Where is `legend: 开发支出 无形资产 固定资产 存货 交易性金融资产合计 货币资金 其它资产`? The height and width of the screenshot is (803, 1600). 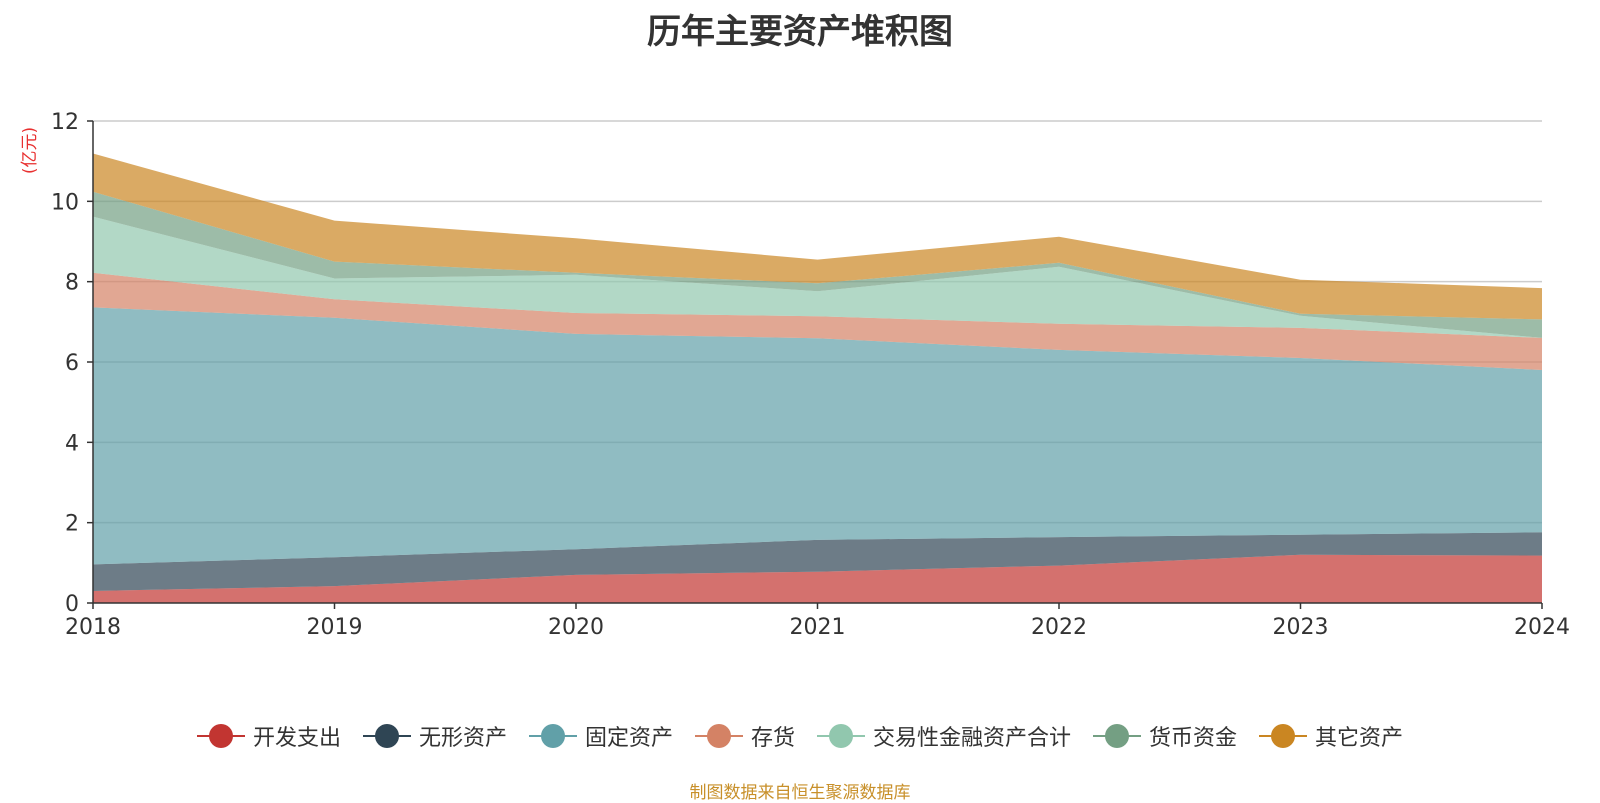
legend: 开发支出 无形资产 固定资产 存货 交易性金融资产合计 货币资金 其它资产 is located at coordinates (800, 736).